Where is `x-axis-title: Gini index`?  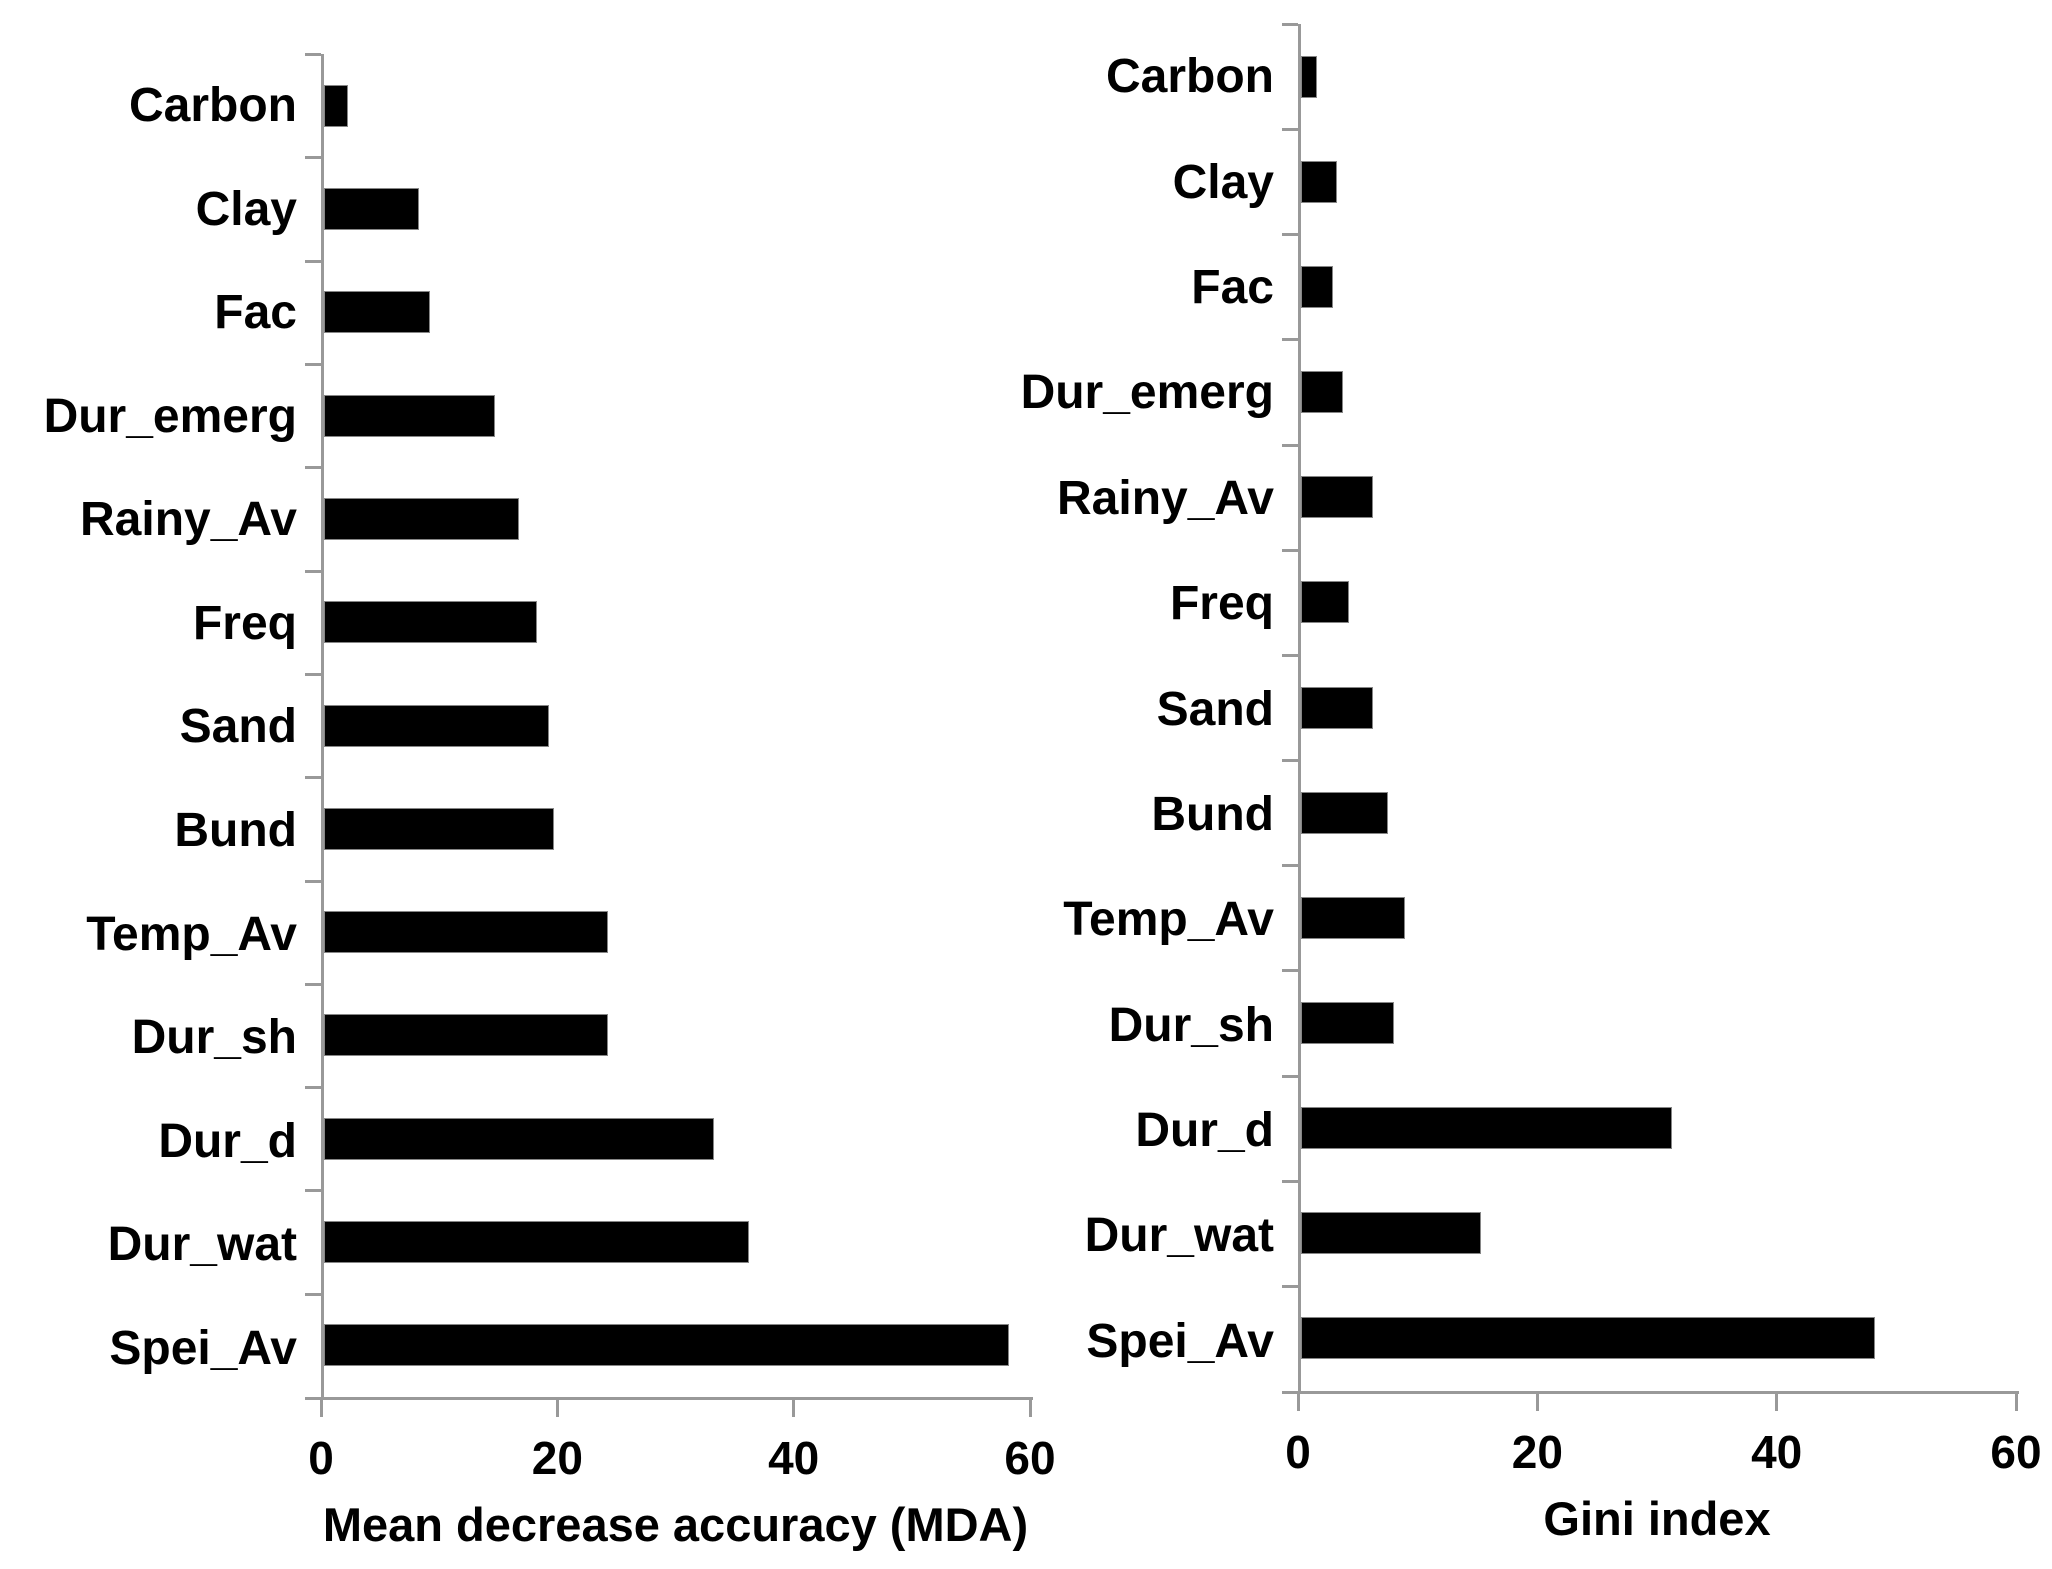
x-axis-title: Gini index is located at coordinates (1657, 1518).